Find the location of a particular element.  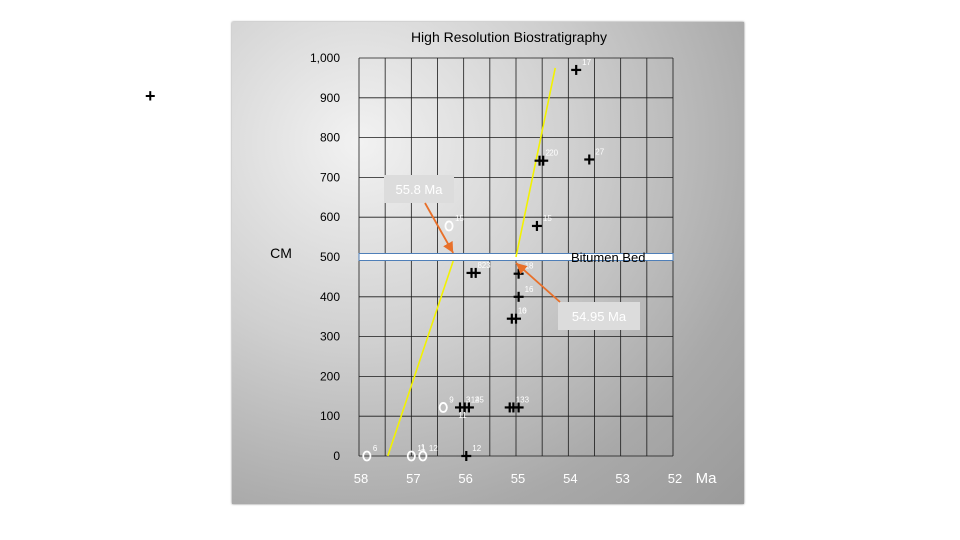

callouts: 55.8 Ma 54.95 Ma is located at coordinates (512, 252).